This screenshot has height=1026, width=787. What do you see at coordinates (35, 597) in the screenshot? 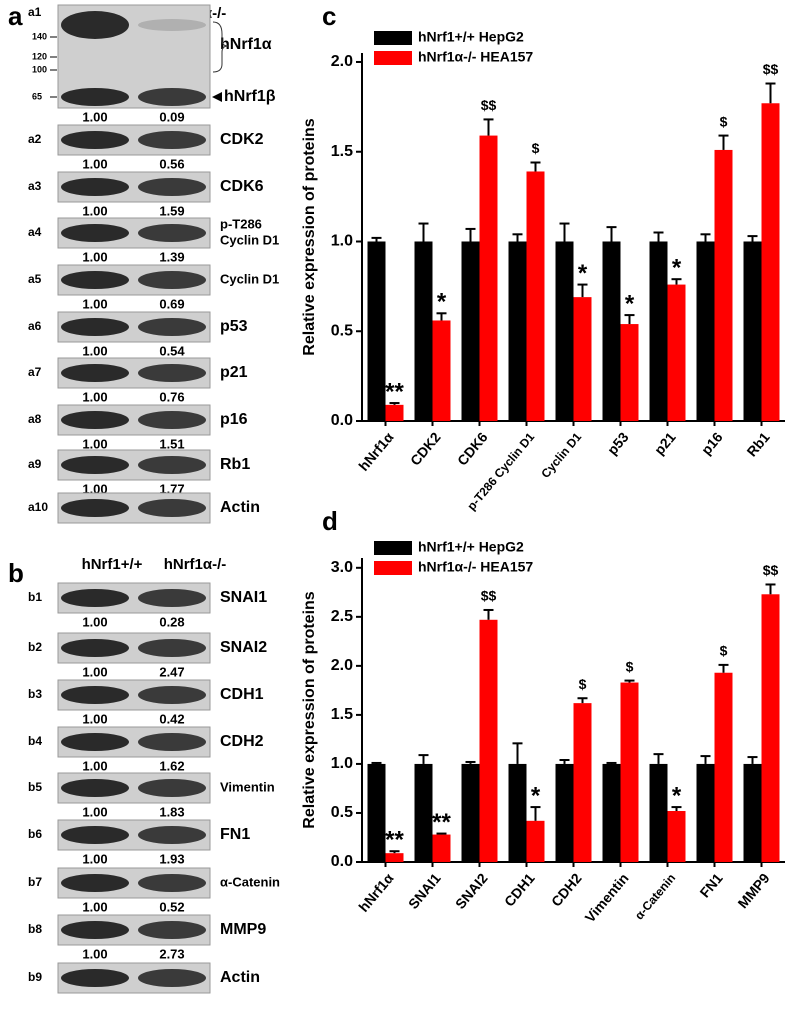
I see `row-id: b1` at bounding box center [35, 597].